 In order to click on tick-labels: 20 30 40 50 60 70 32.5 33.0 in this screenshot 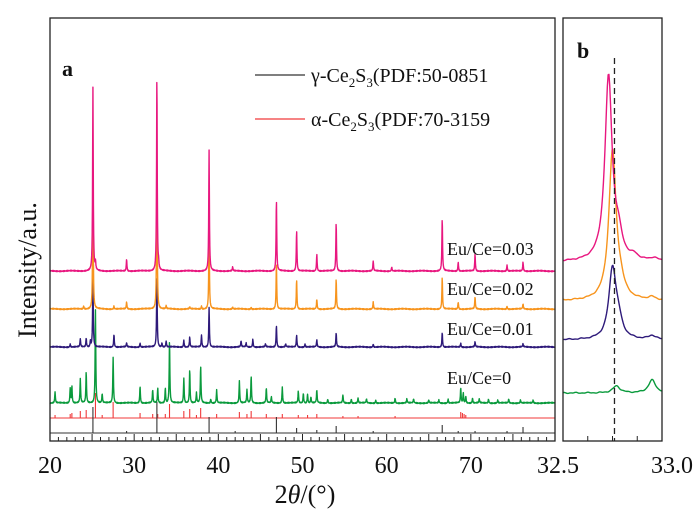, I will do `click(365, 466)`.